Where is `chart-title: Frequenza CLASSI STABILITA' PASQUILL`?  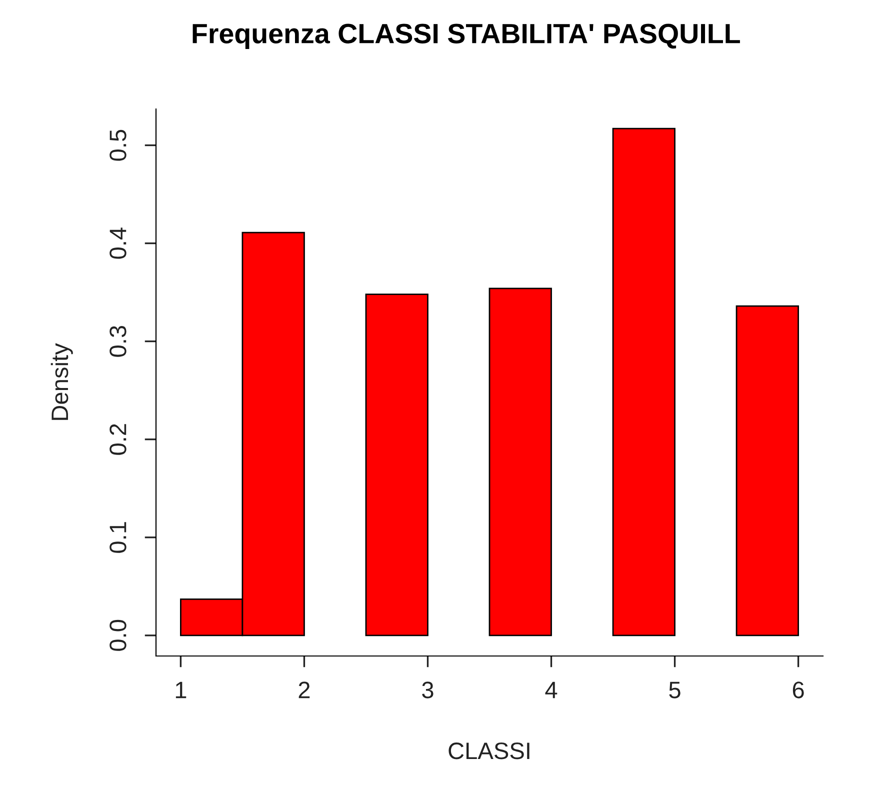 chart-title: Frequenza CLASSI STABILITA' PASQUILL is located at coordinates (466, 36).